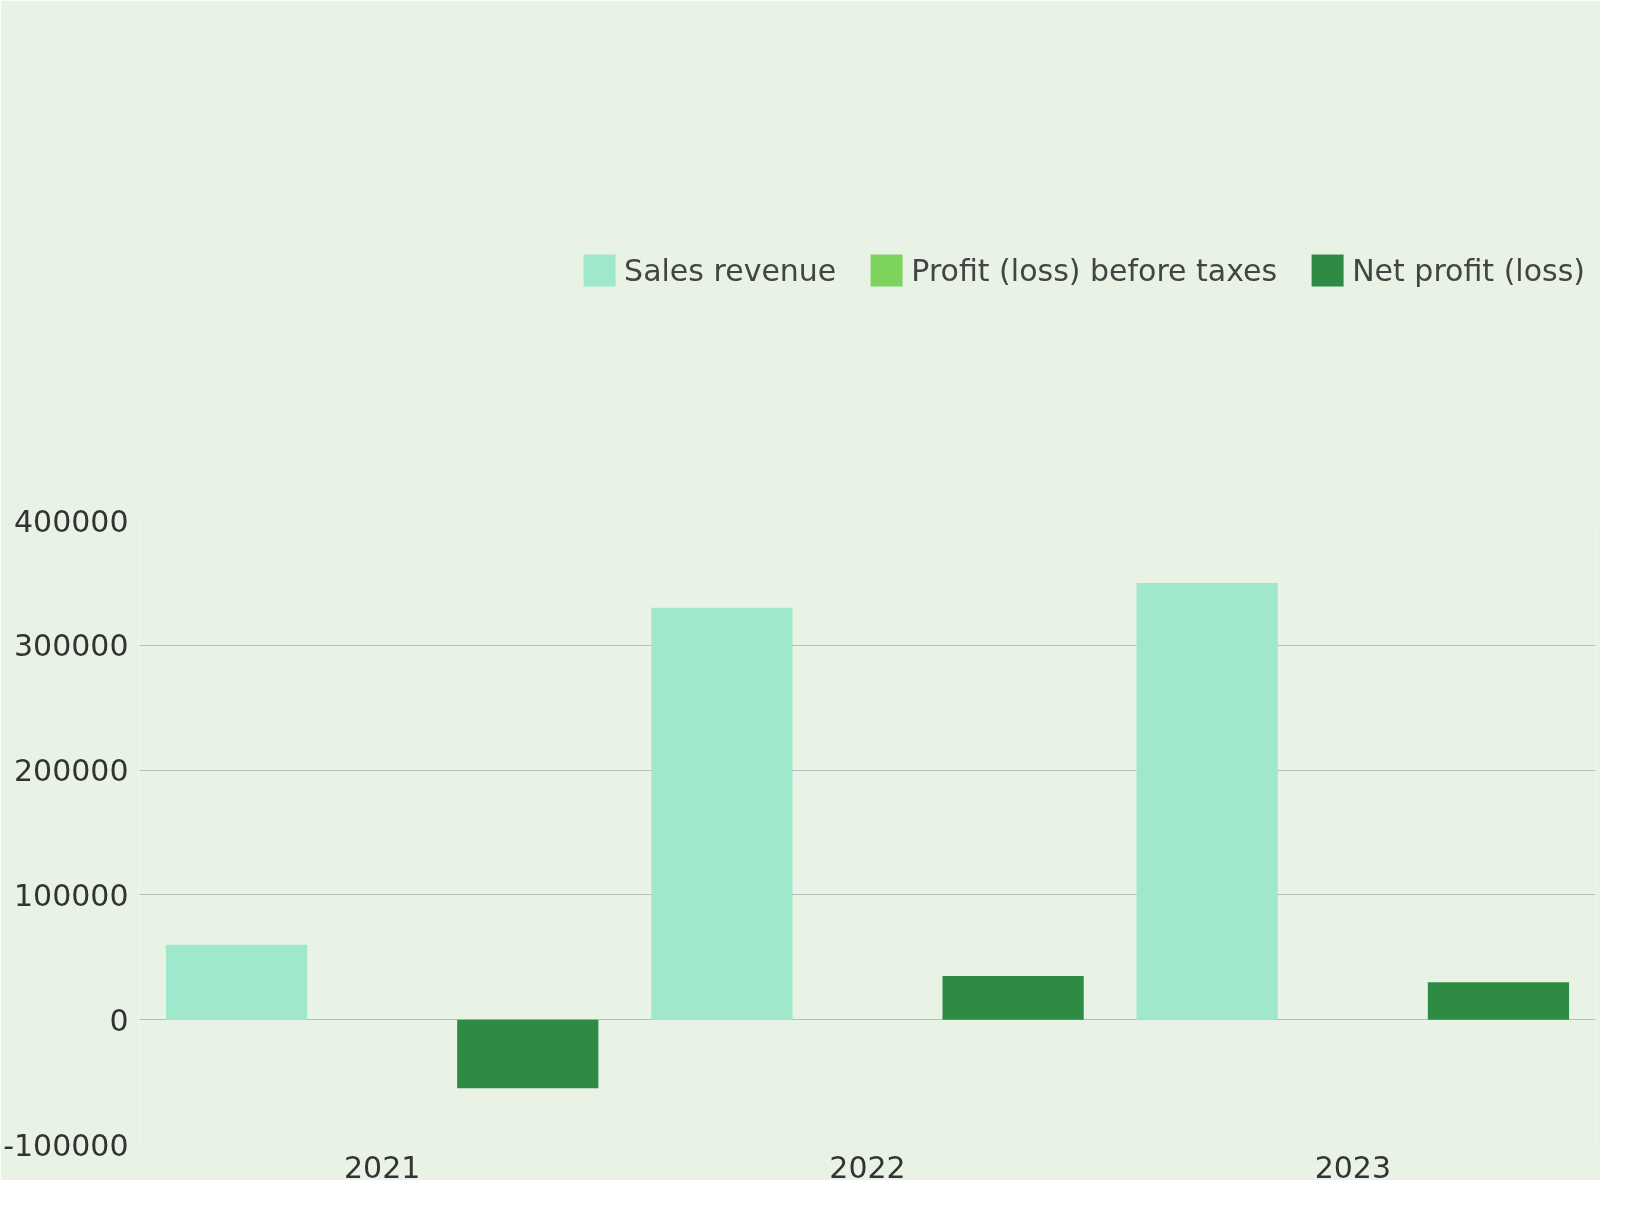 The height and width of the screenshot is (1214, 1640). I want to click on y-tick-label: 300000, so click(71, 646).